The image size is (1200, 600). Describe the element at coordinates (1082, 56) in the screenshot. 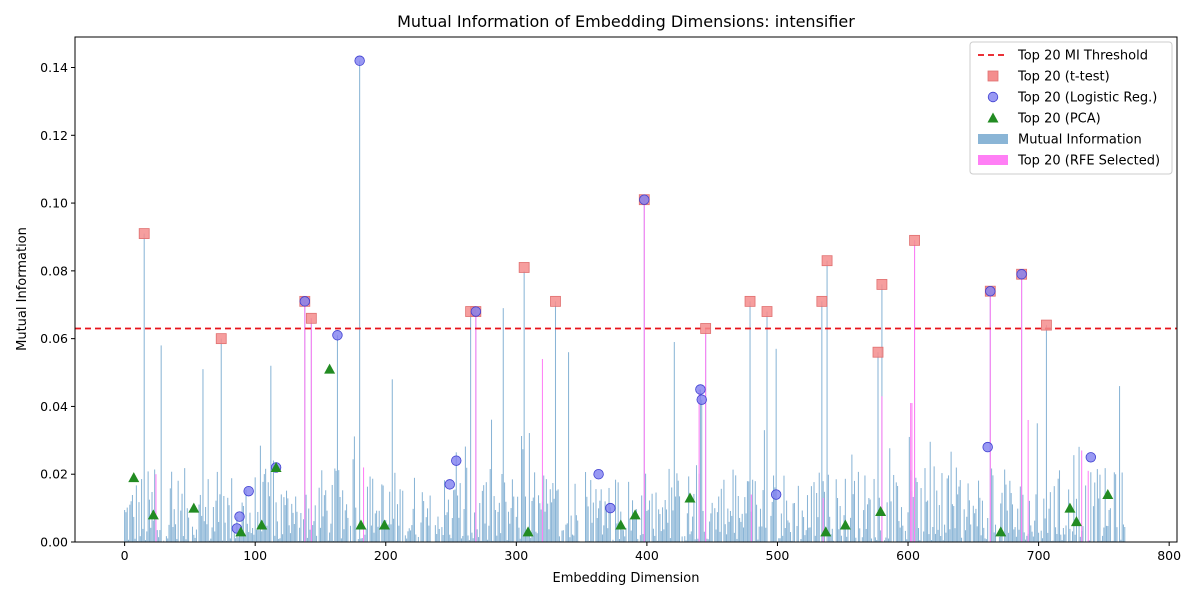

I see `legend-label-threshold: Top 20 MI Threshold` at that location.